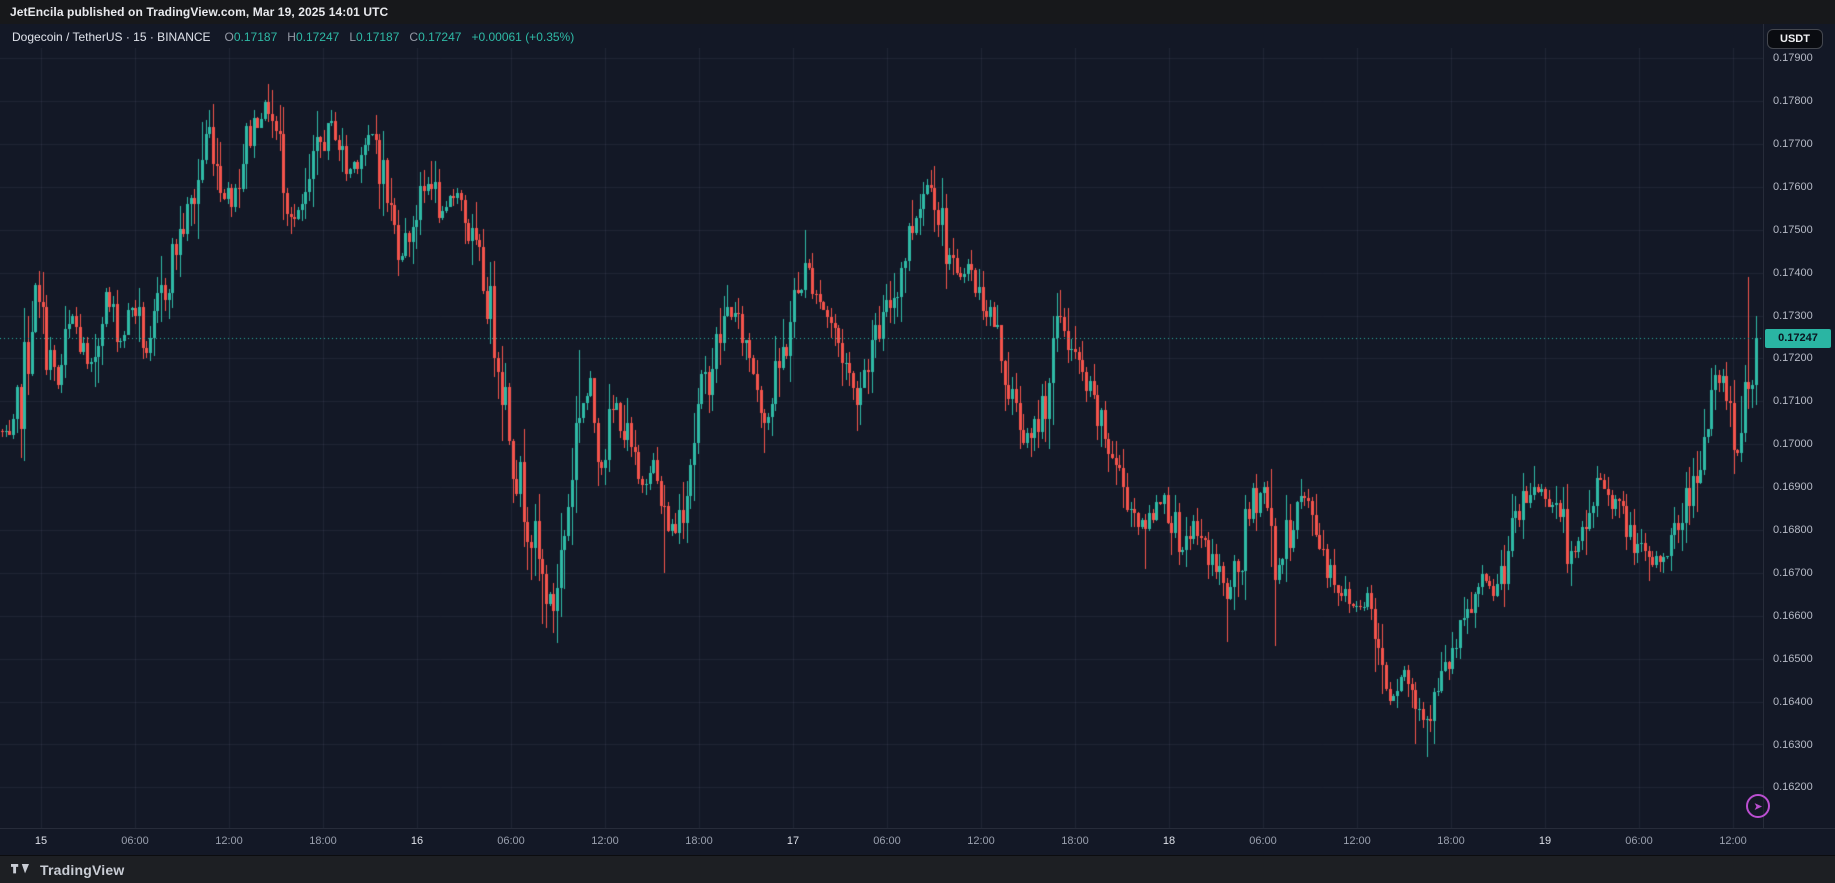 The height and width of the screenshot is (883, 1835). Describe the element at coordinates (435, 37) in the screenshot. I see `ohlc-pair-c: C0.17247` at that location.